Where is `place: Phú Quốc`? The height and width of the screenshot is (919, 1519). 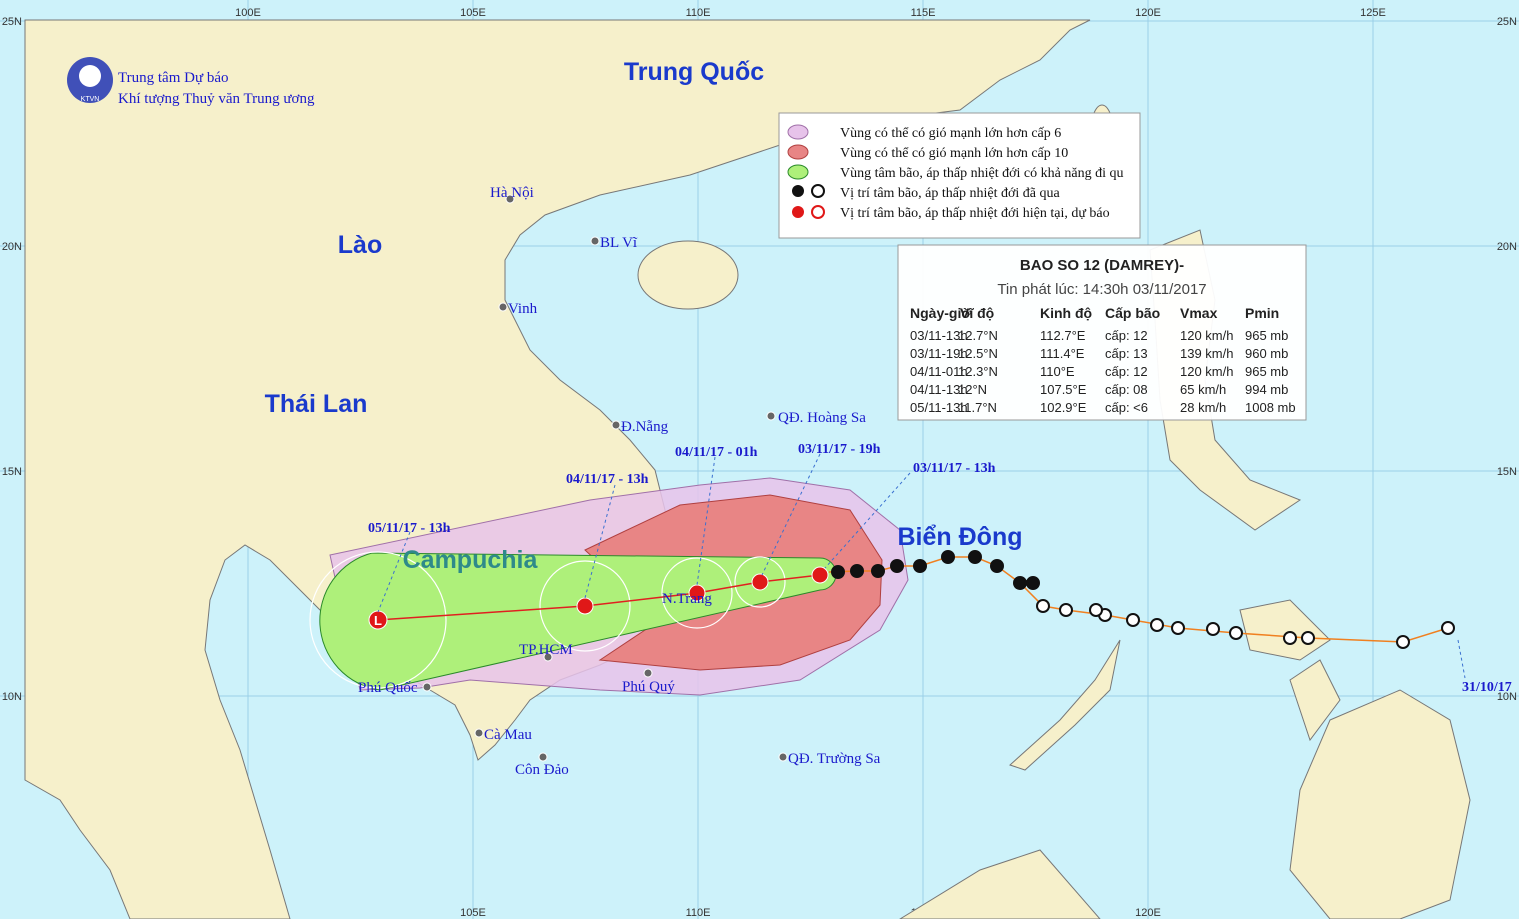
place: Phú Quốc is located at coordinates (388, 688).